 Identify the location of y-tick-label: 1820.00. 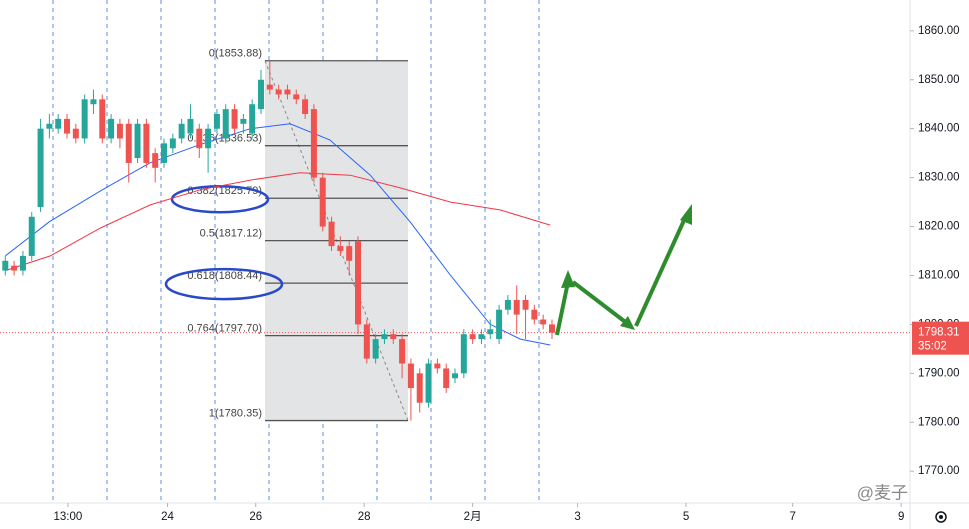
(939, 227).